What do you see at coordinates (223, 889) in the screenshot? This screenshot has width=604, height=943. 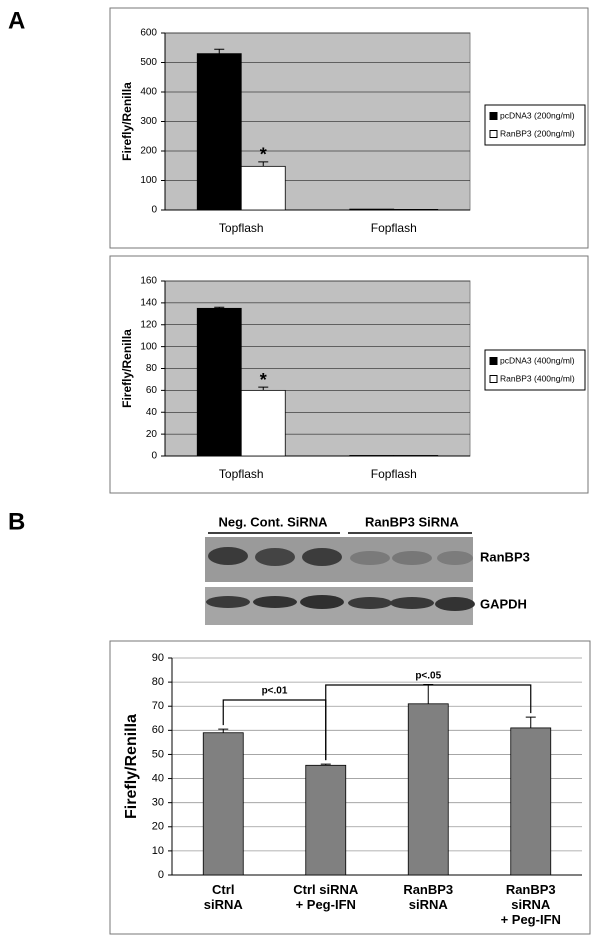 I see `x-tick-label-line: Ctrl` at bounding box center [223, 889].